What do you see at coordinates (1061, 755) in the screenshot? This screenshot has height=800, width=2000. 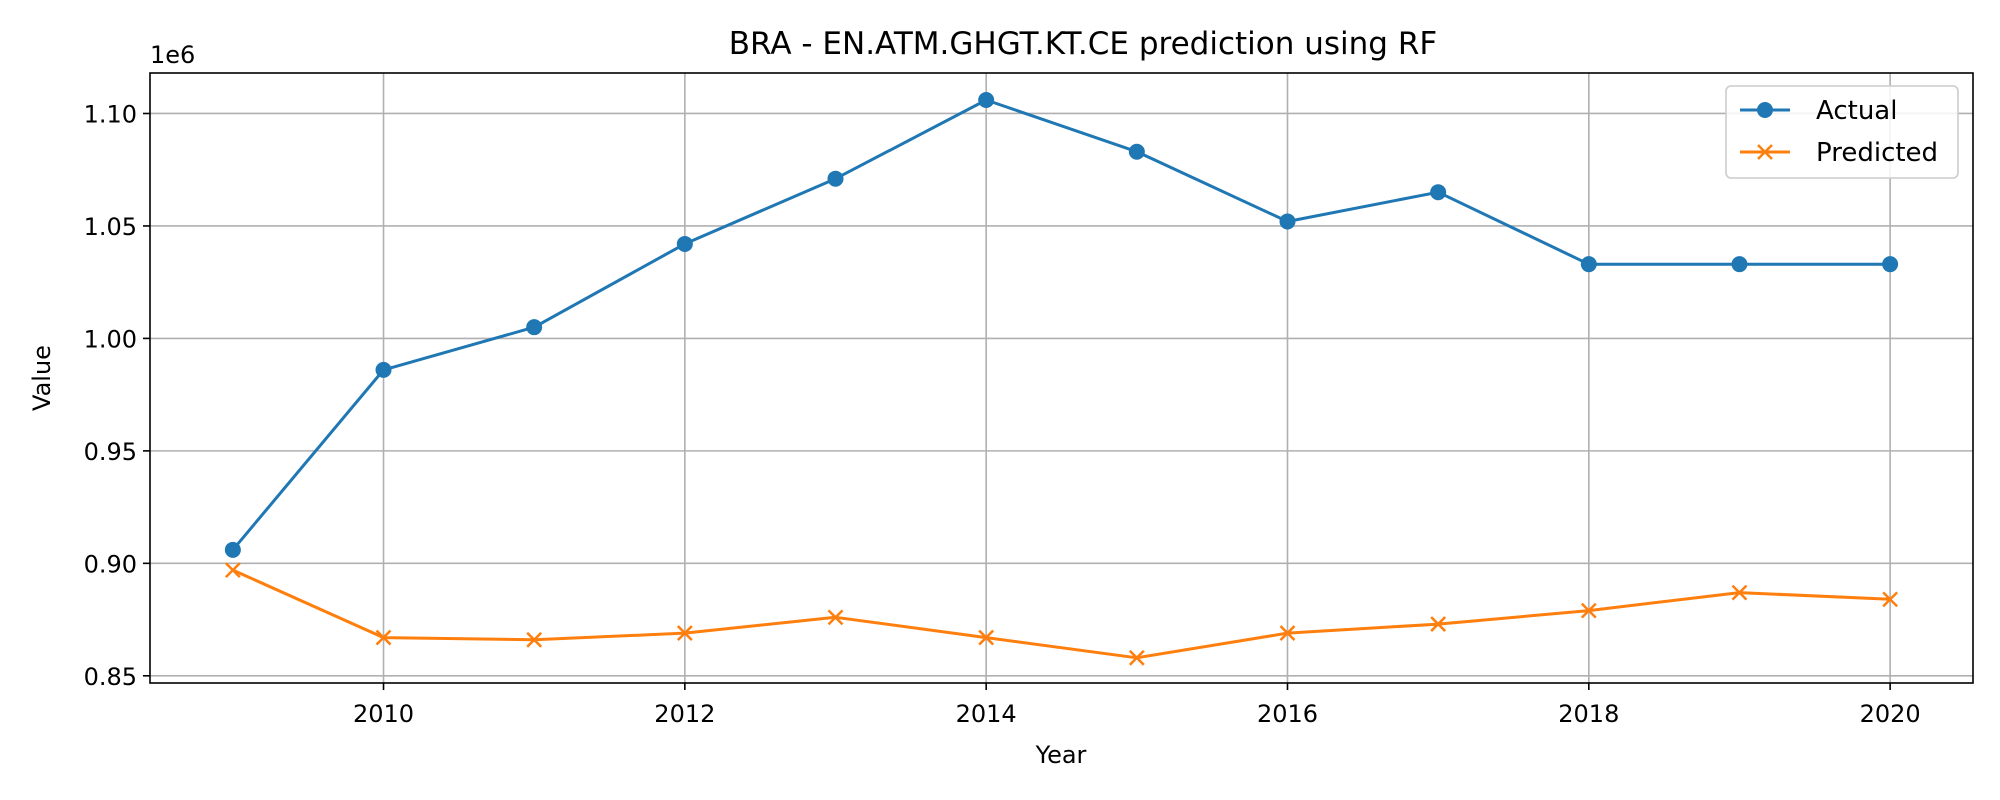 I see `x-axis-label: Year` at bounding box center [1061, 755].